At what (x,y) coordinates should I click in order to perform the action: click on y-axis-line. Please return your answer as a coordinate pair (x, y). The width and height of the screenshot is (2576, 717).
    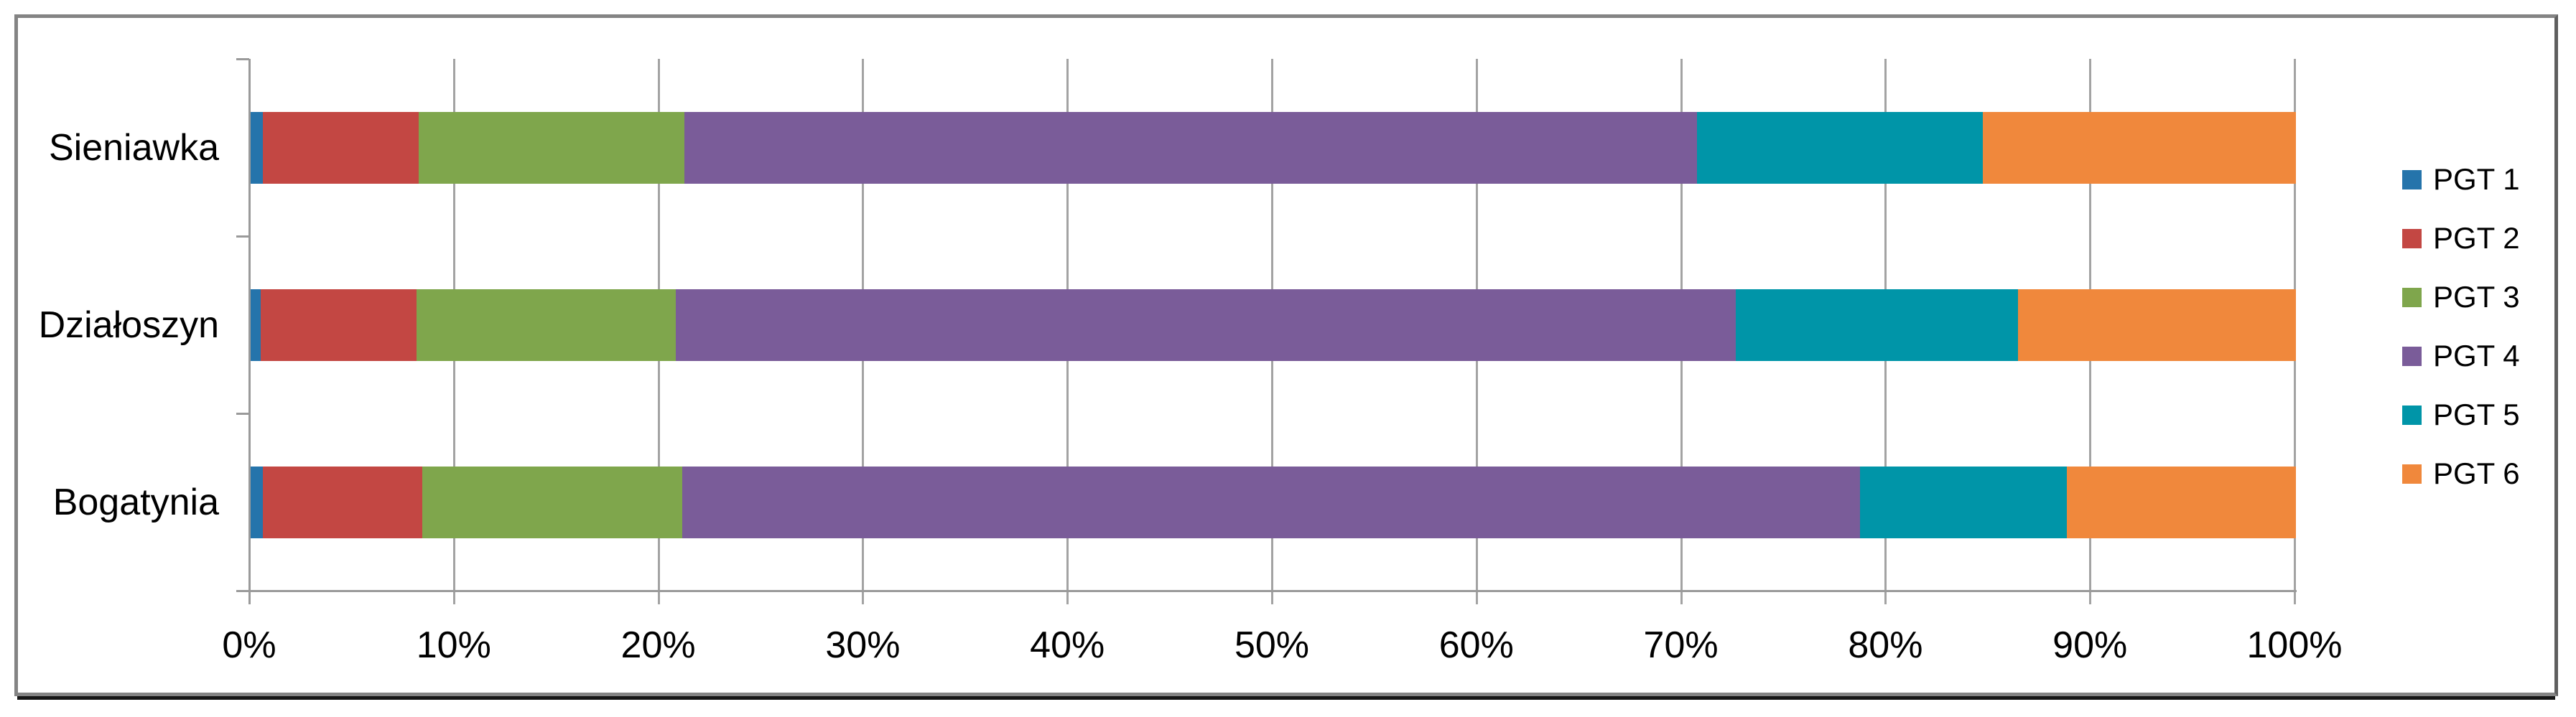
    Looking at the image, I should click on (249, 331).